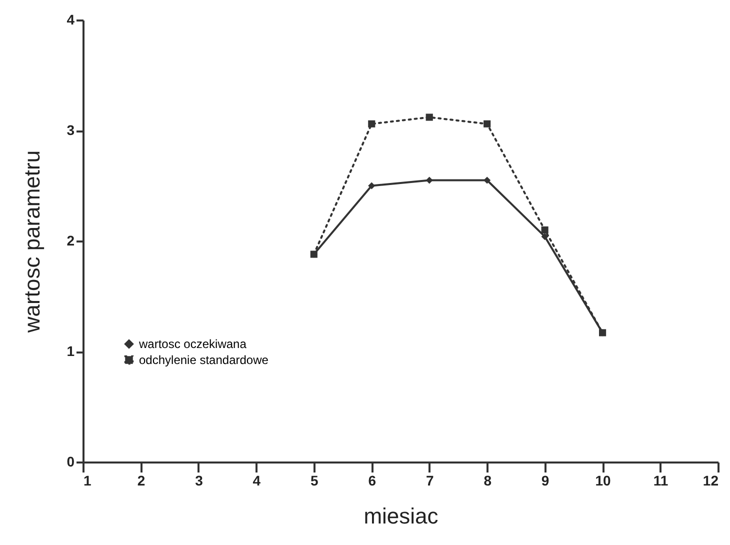  Describe the element at coordinates (70, 130) in the screenshot. I see `y-tick-label: 3` at that location.